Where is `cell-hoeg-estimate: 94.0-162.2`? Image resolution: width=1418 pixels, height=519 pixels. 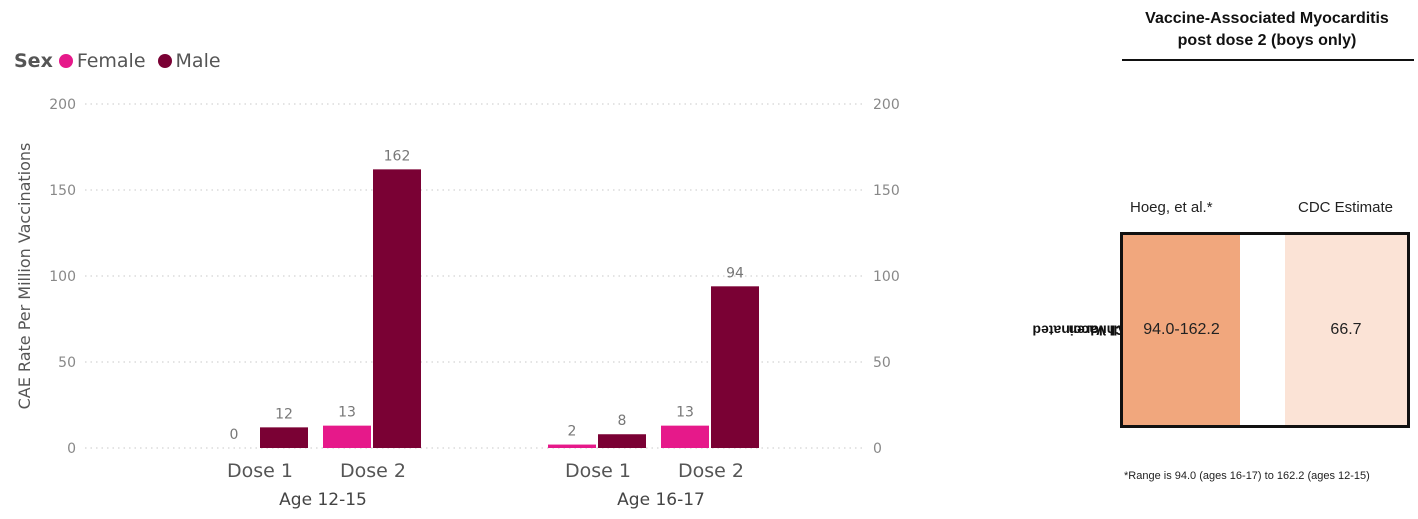
cell-hoeg-estimate: 94.0-162.2 is located at coordinates (1181, 330).